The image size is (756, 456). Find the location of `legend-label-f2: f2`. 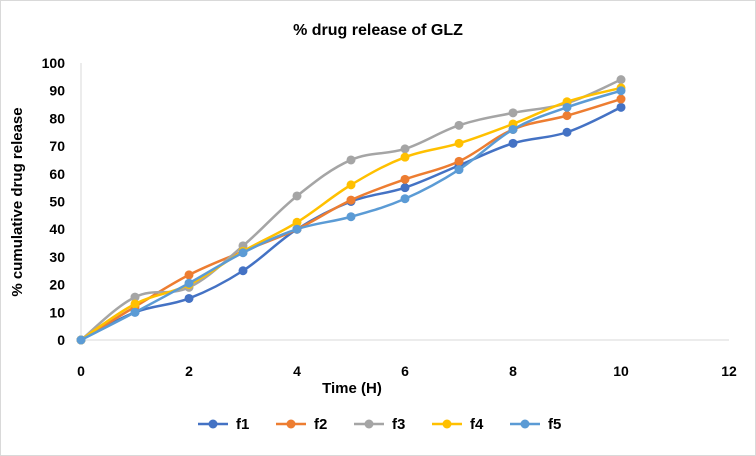

legend-label-f2: f2 is located at coordinates (320, 424).